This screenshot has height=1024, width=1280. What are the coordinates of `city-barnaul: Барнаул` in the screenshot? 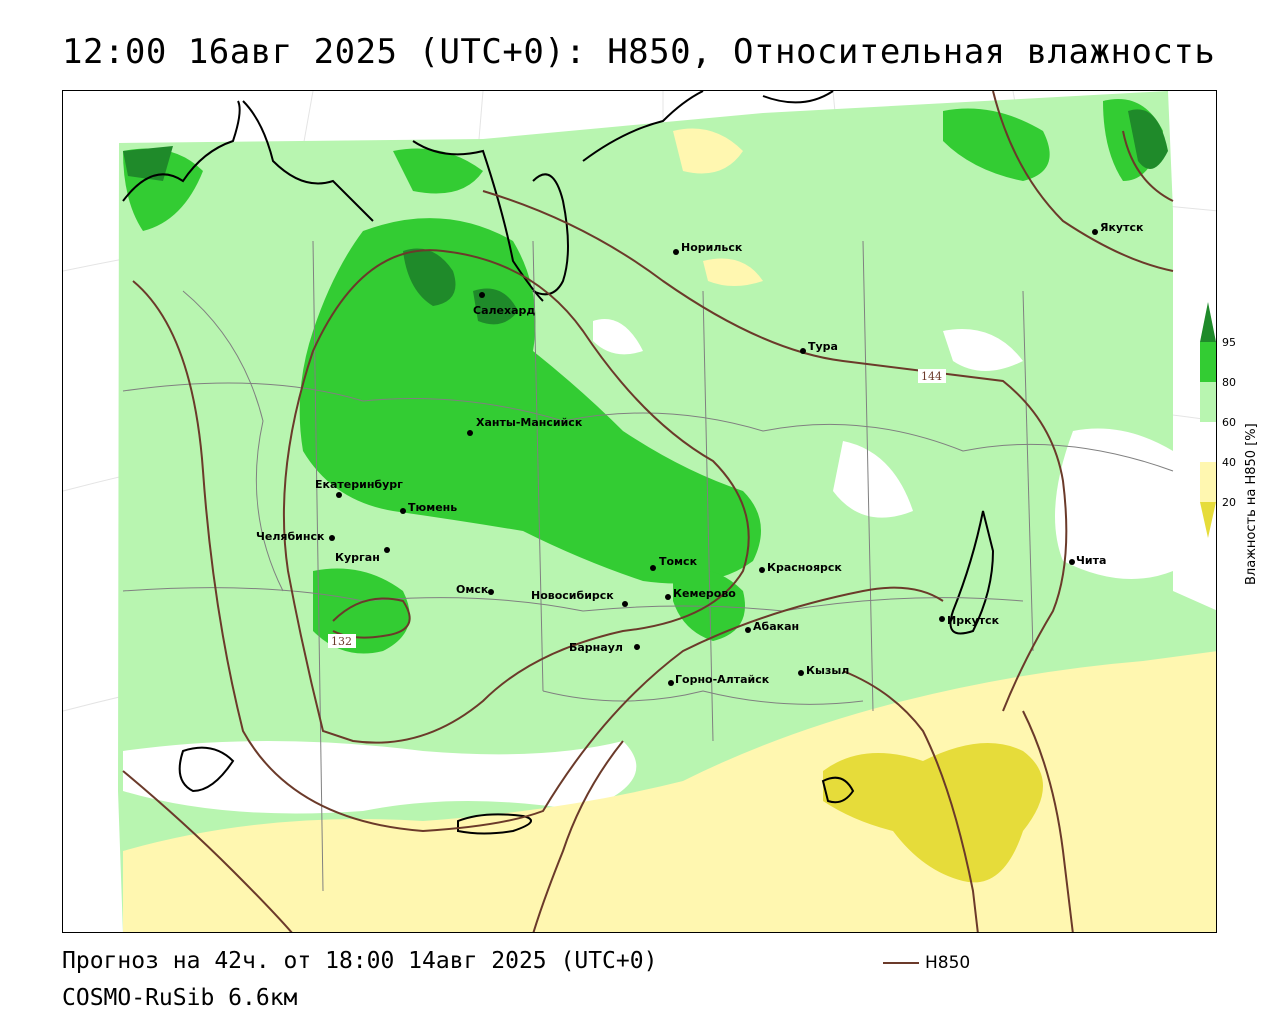 It's located at (604, 647).